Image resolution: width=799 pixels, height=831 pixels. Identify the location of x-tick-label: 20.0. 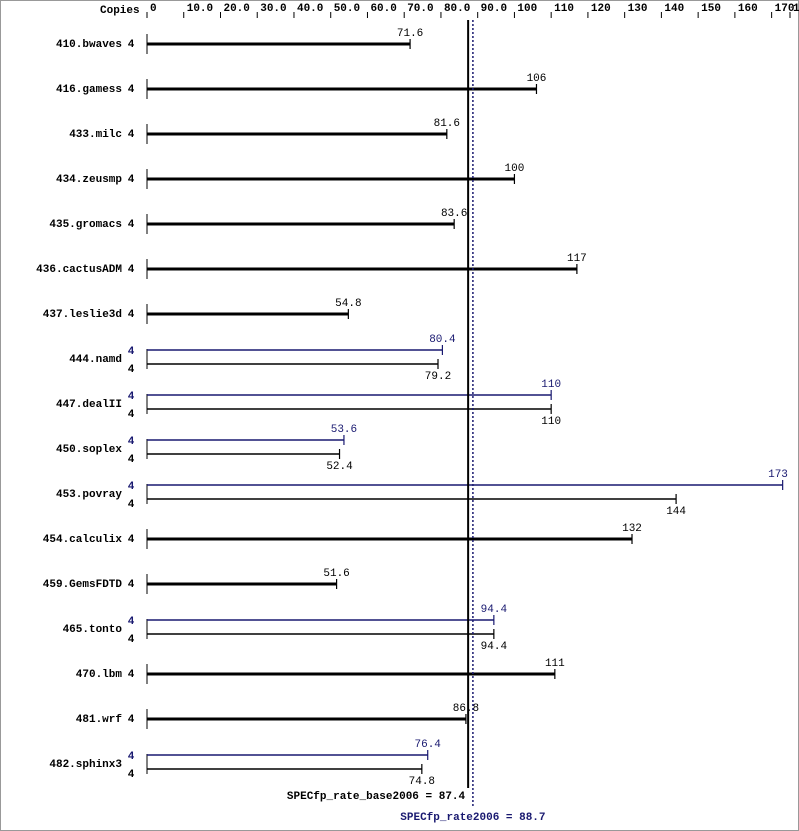
(236, 9).